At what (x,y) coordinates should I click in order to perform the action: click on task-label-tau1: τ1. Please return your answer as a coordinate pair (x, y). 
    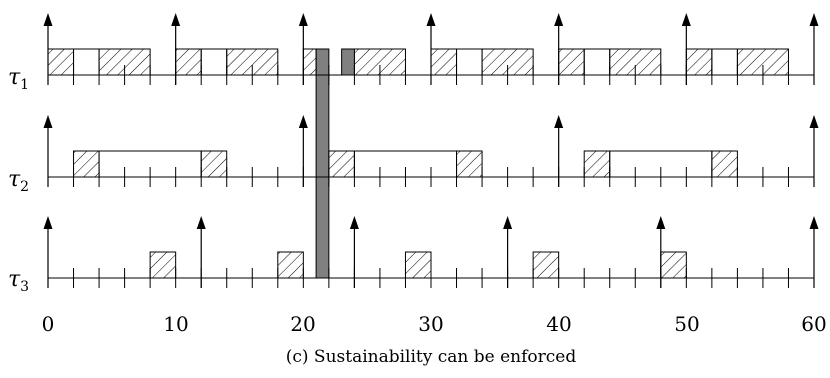
    Looking at the image, I should click on (18, 79).